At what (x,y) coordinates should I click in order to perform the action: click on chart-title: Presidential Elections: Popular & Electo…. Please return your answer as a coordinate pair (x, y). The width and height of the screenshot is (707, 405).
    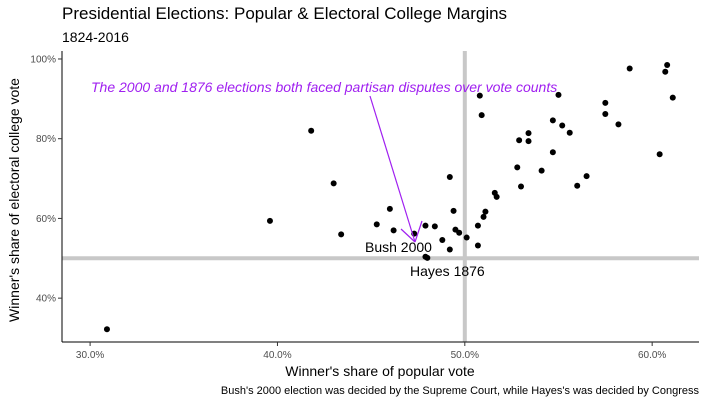
    Looking at the image, I should click on (285, 13).